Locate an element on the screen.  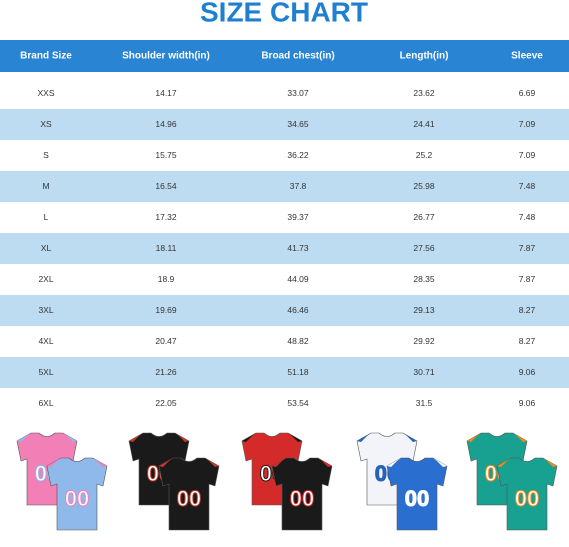
cell: 22.05 is located at coordinates (166, 403).